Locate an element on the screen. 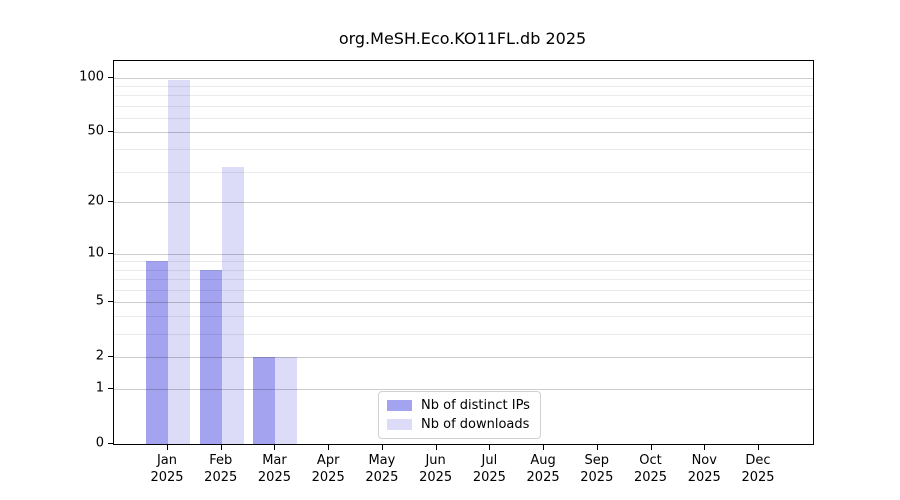 The width and height of the screenshot is (900, 500). x-tick-label: Aug 2025 is located at coordinates (543, 469).